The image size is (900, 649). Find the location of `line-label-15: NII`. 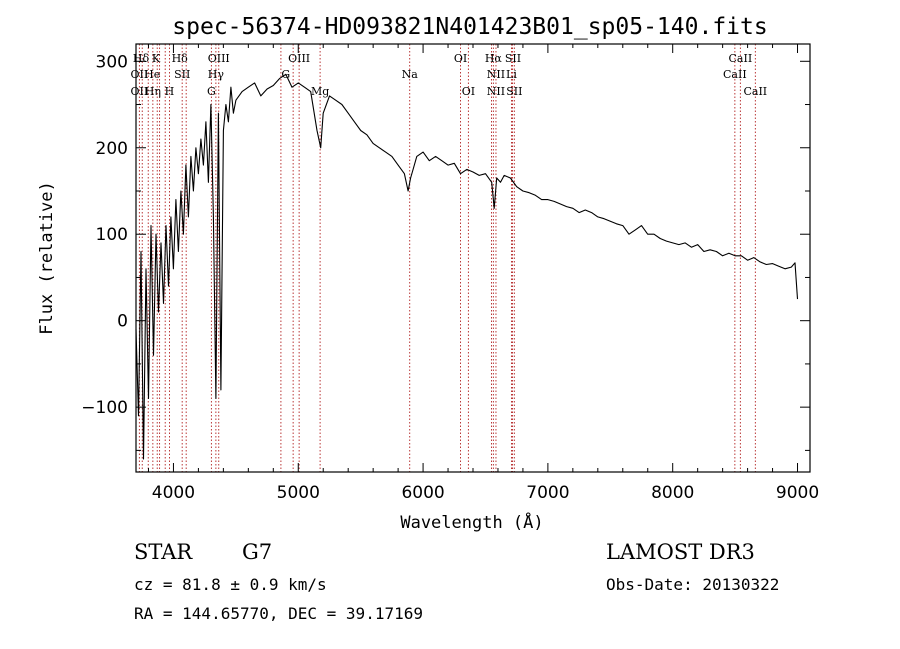

line-label-15: NII is located at coordinates (496, 74).